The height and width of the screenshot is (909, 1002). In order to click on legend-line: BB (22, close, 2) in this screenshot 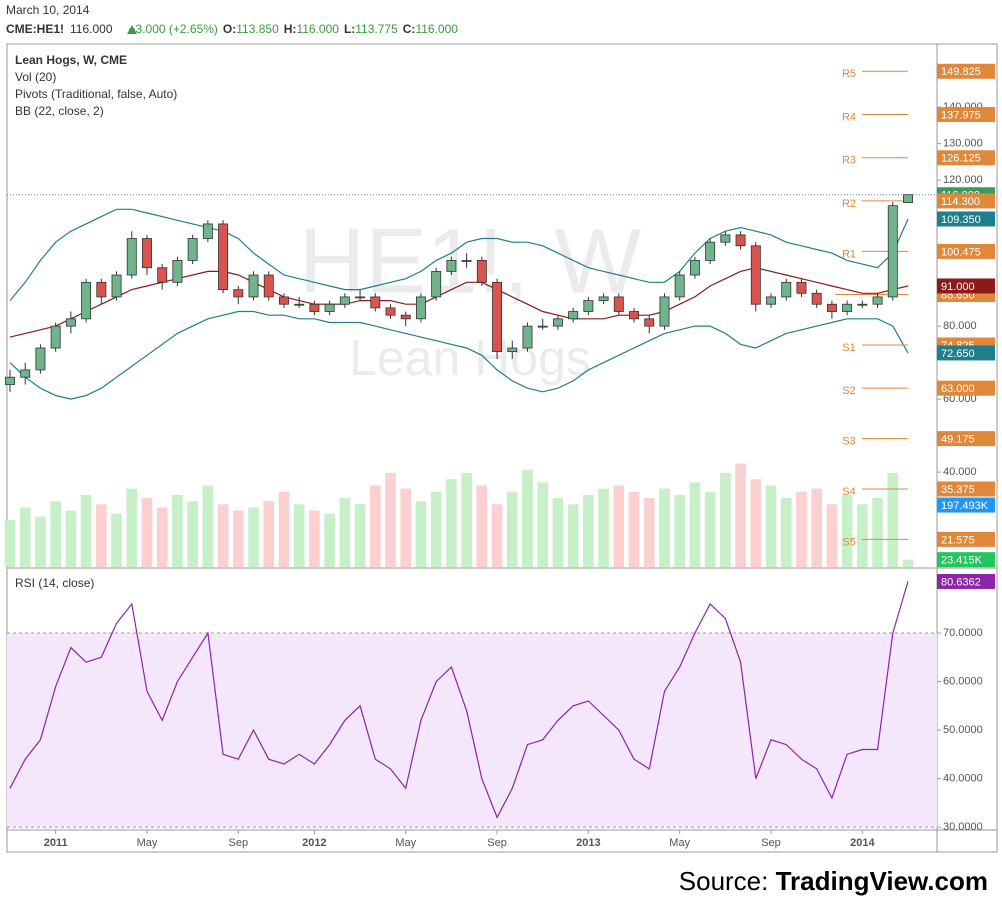, I will do `click(59, 111)`.